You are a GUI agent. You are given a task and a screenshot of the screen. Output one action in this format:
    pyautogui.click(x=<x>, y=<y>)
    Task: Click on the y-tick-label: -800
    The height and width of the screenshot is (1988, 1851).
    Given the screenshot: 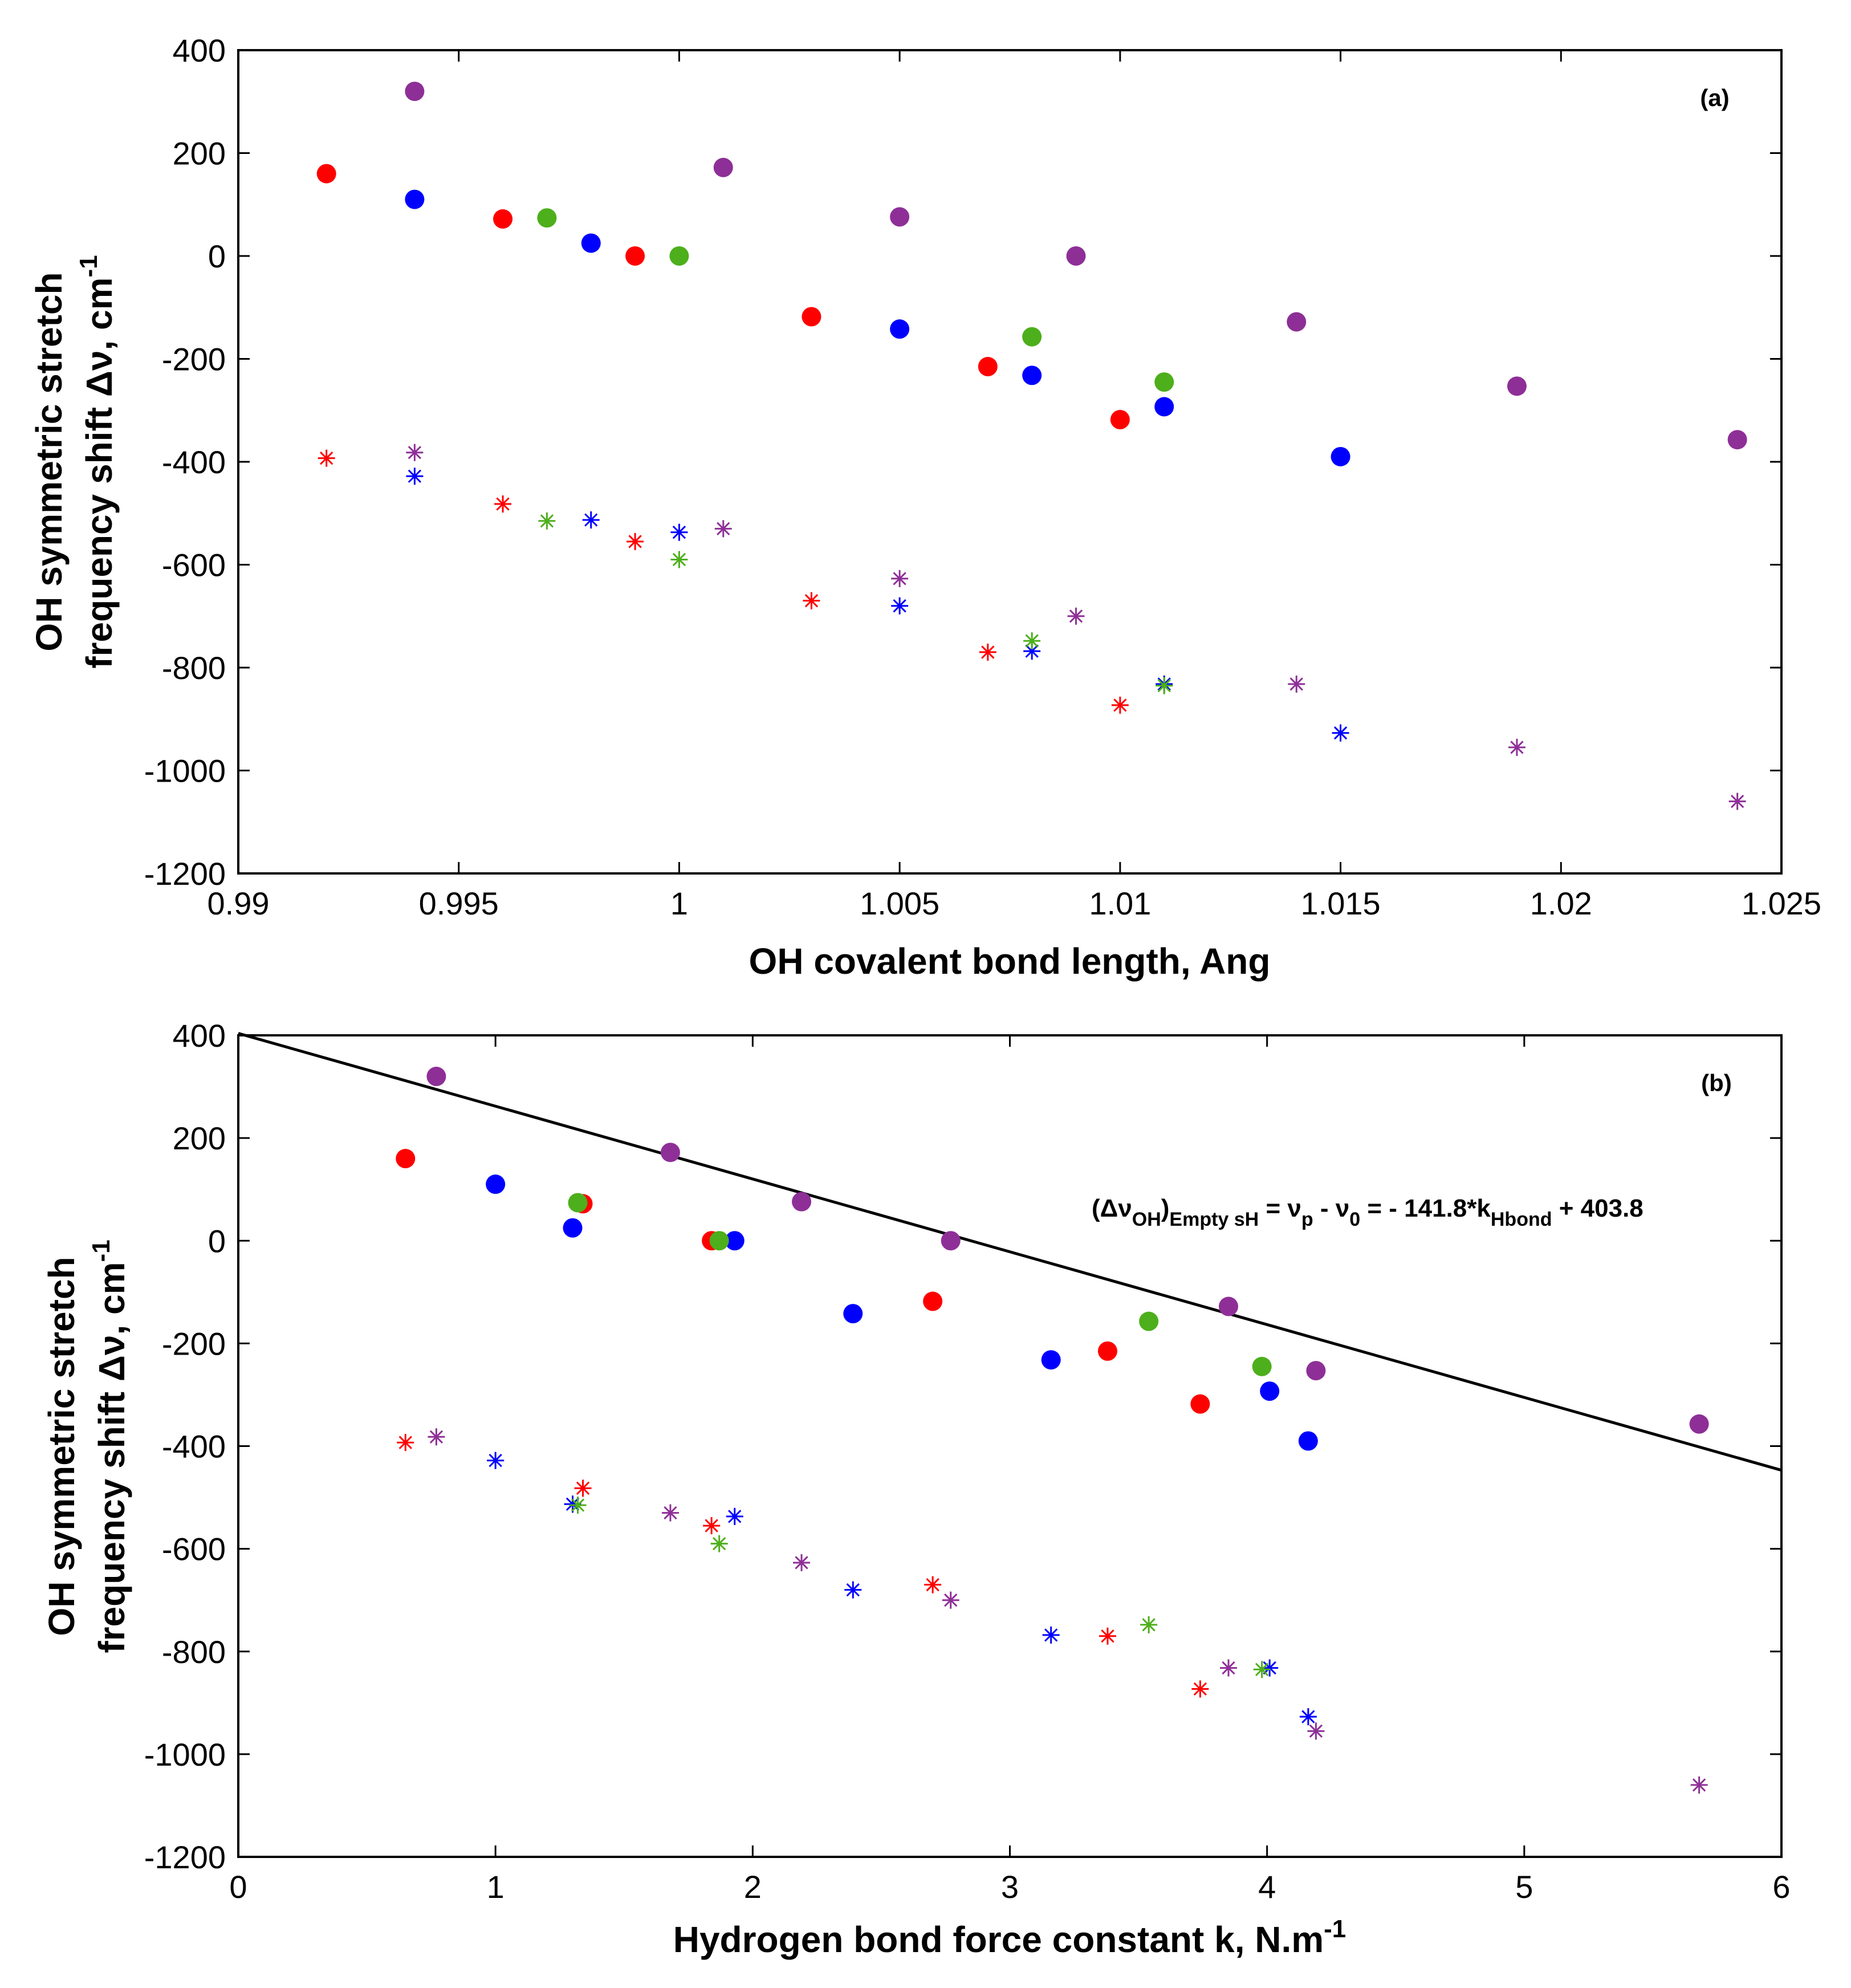 What is the action you would take?
    pyautogui.click(x=194, y=668)
    